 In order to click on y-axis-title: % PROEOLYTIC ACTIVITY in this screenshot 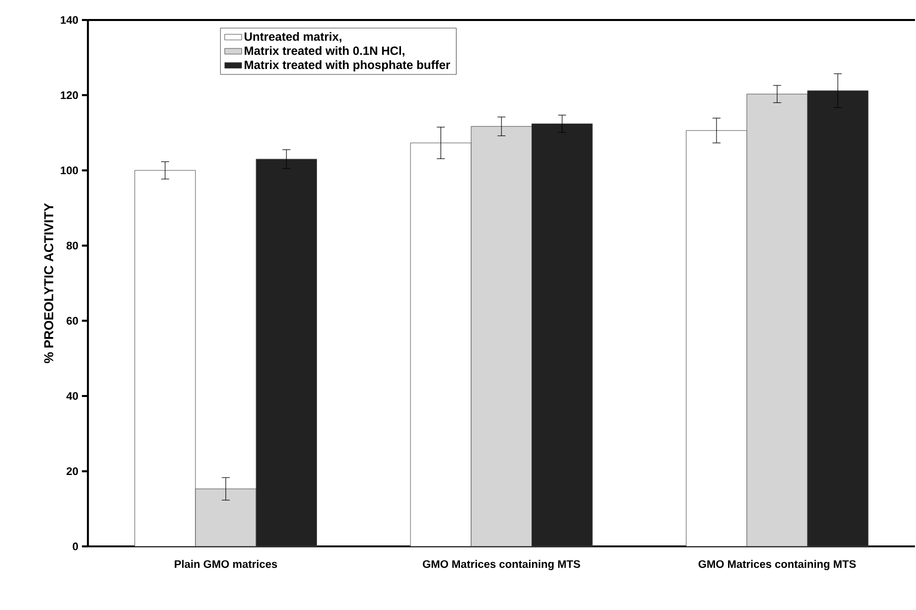, I will do `click(49, 282)`.